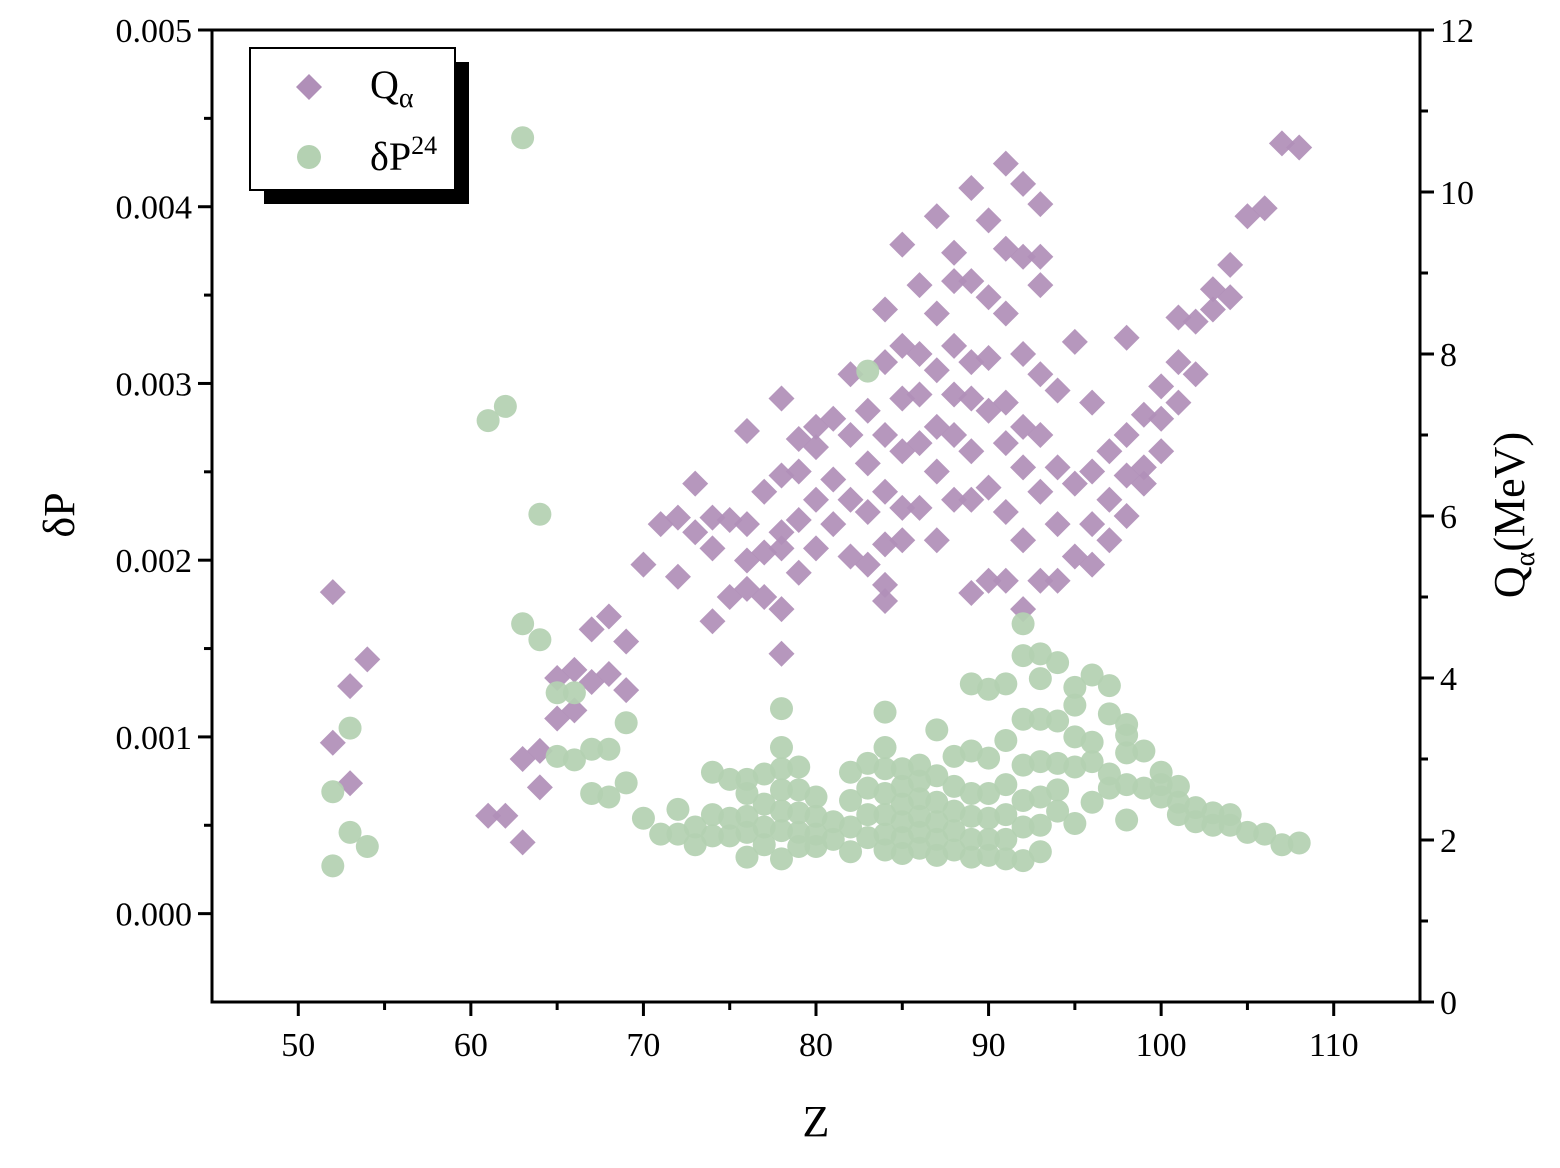 The image size is (1560, 1168). Describe the element at coordinates (154, 738) in the screenshot. I see `y-left-tick-label: 0.001` at that location.